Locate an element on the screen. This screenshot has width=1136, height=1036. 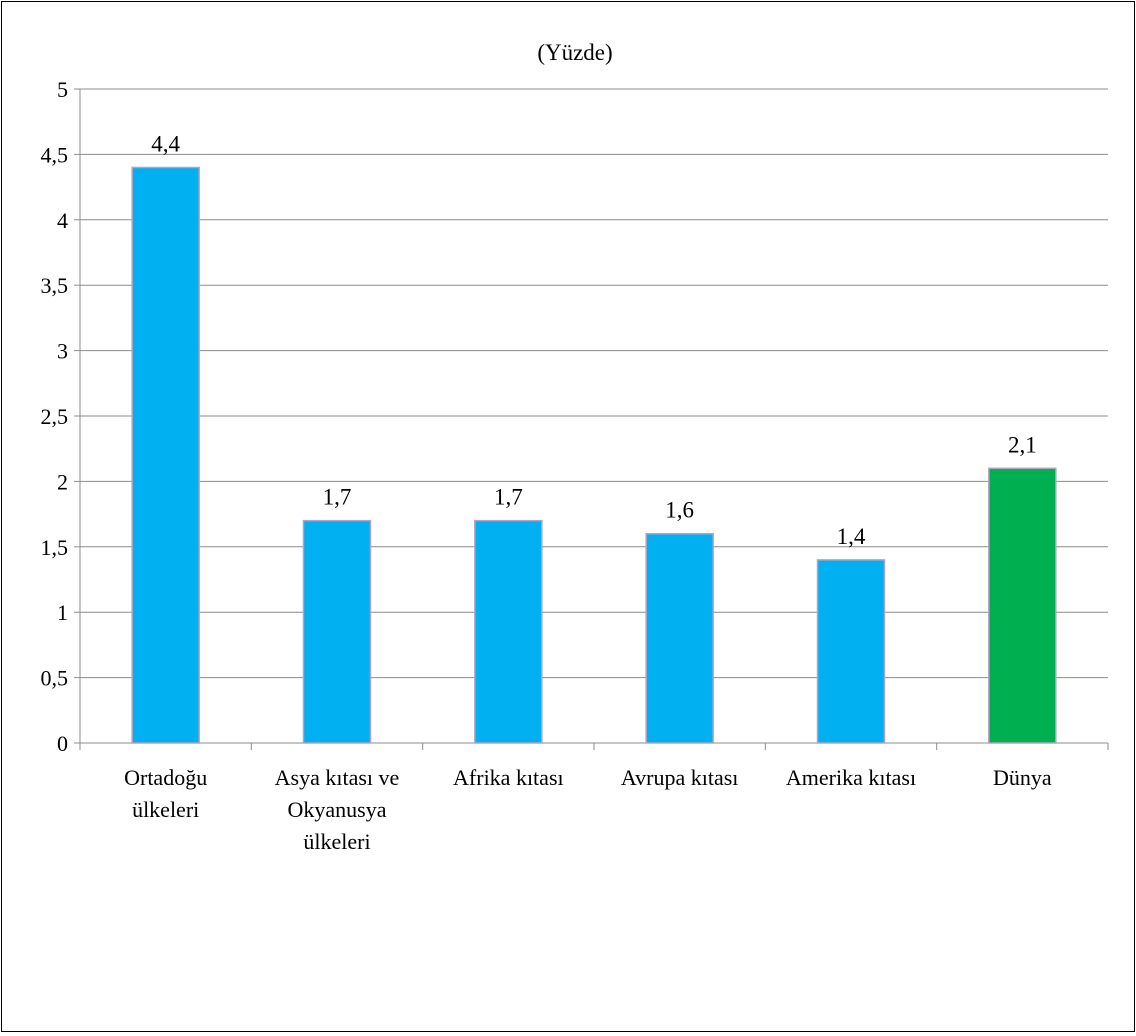
y-tick-label: 4 is located at coordinates (62, 220).